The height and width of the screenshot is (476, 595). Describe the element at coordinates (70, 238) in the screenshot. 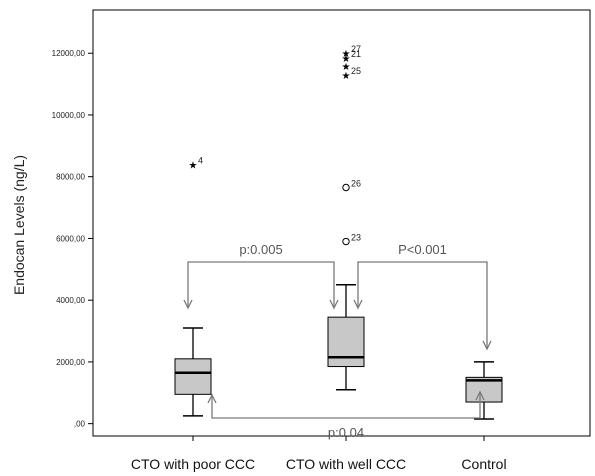

I see `y-tick-label: 6000,00` at that location.